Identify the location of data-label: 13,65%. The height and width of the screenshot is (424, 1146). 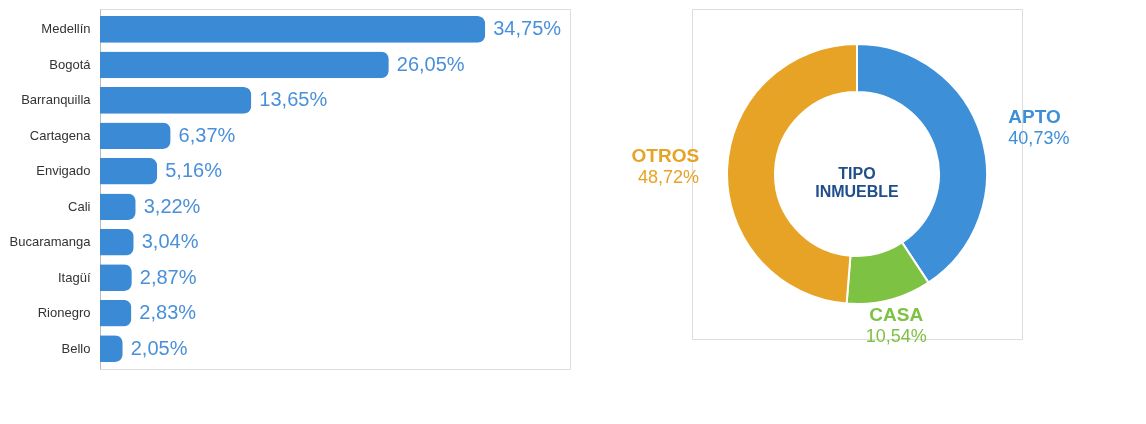
(293, 99).